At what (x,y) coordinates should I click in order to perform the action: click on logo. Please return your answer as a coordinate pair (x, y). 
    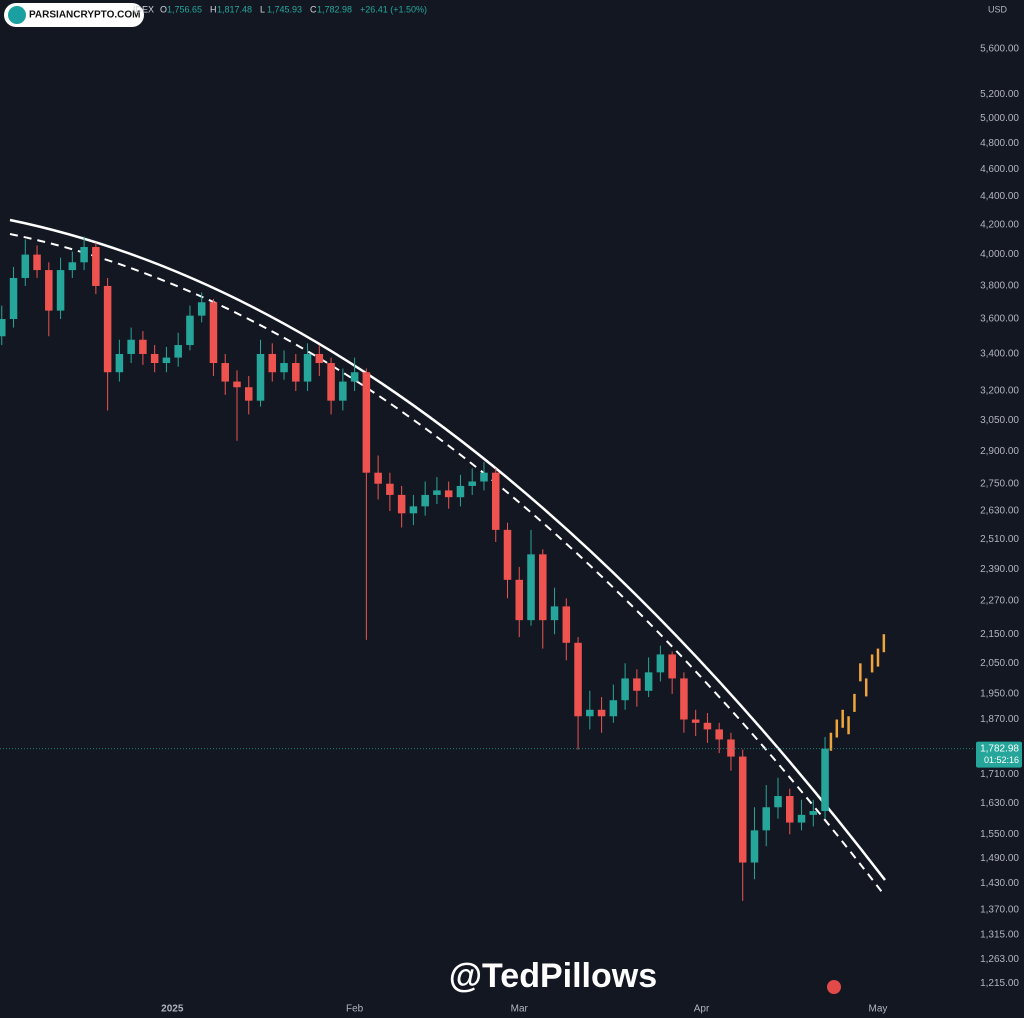
    Looking at the image, I should click on (834, 987).